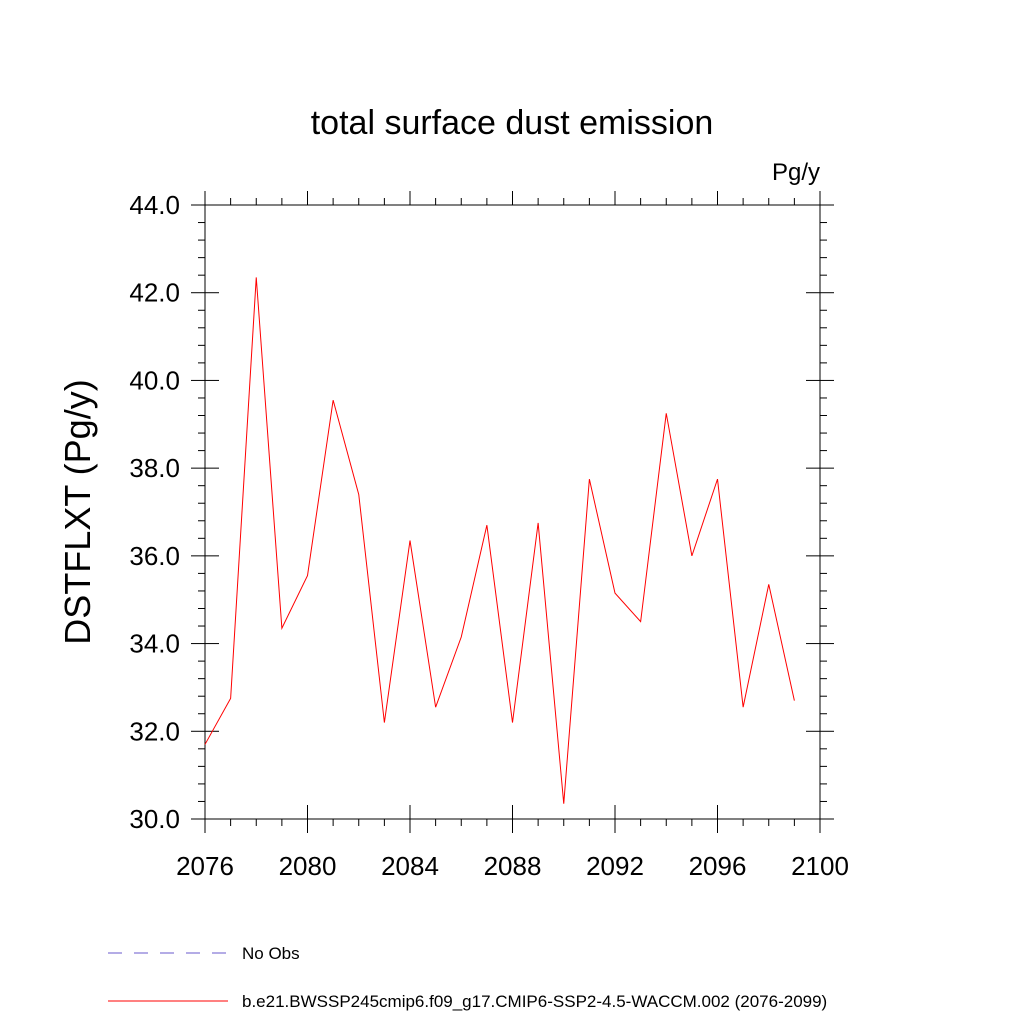 The height and width of the screenshot is (1024, 1024). Describe the element at coordinates (154, 468) in the screenshot. I see `y-tick-label: 38.0` at that location.